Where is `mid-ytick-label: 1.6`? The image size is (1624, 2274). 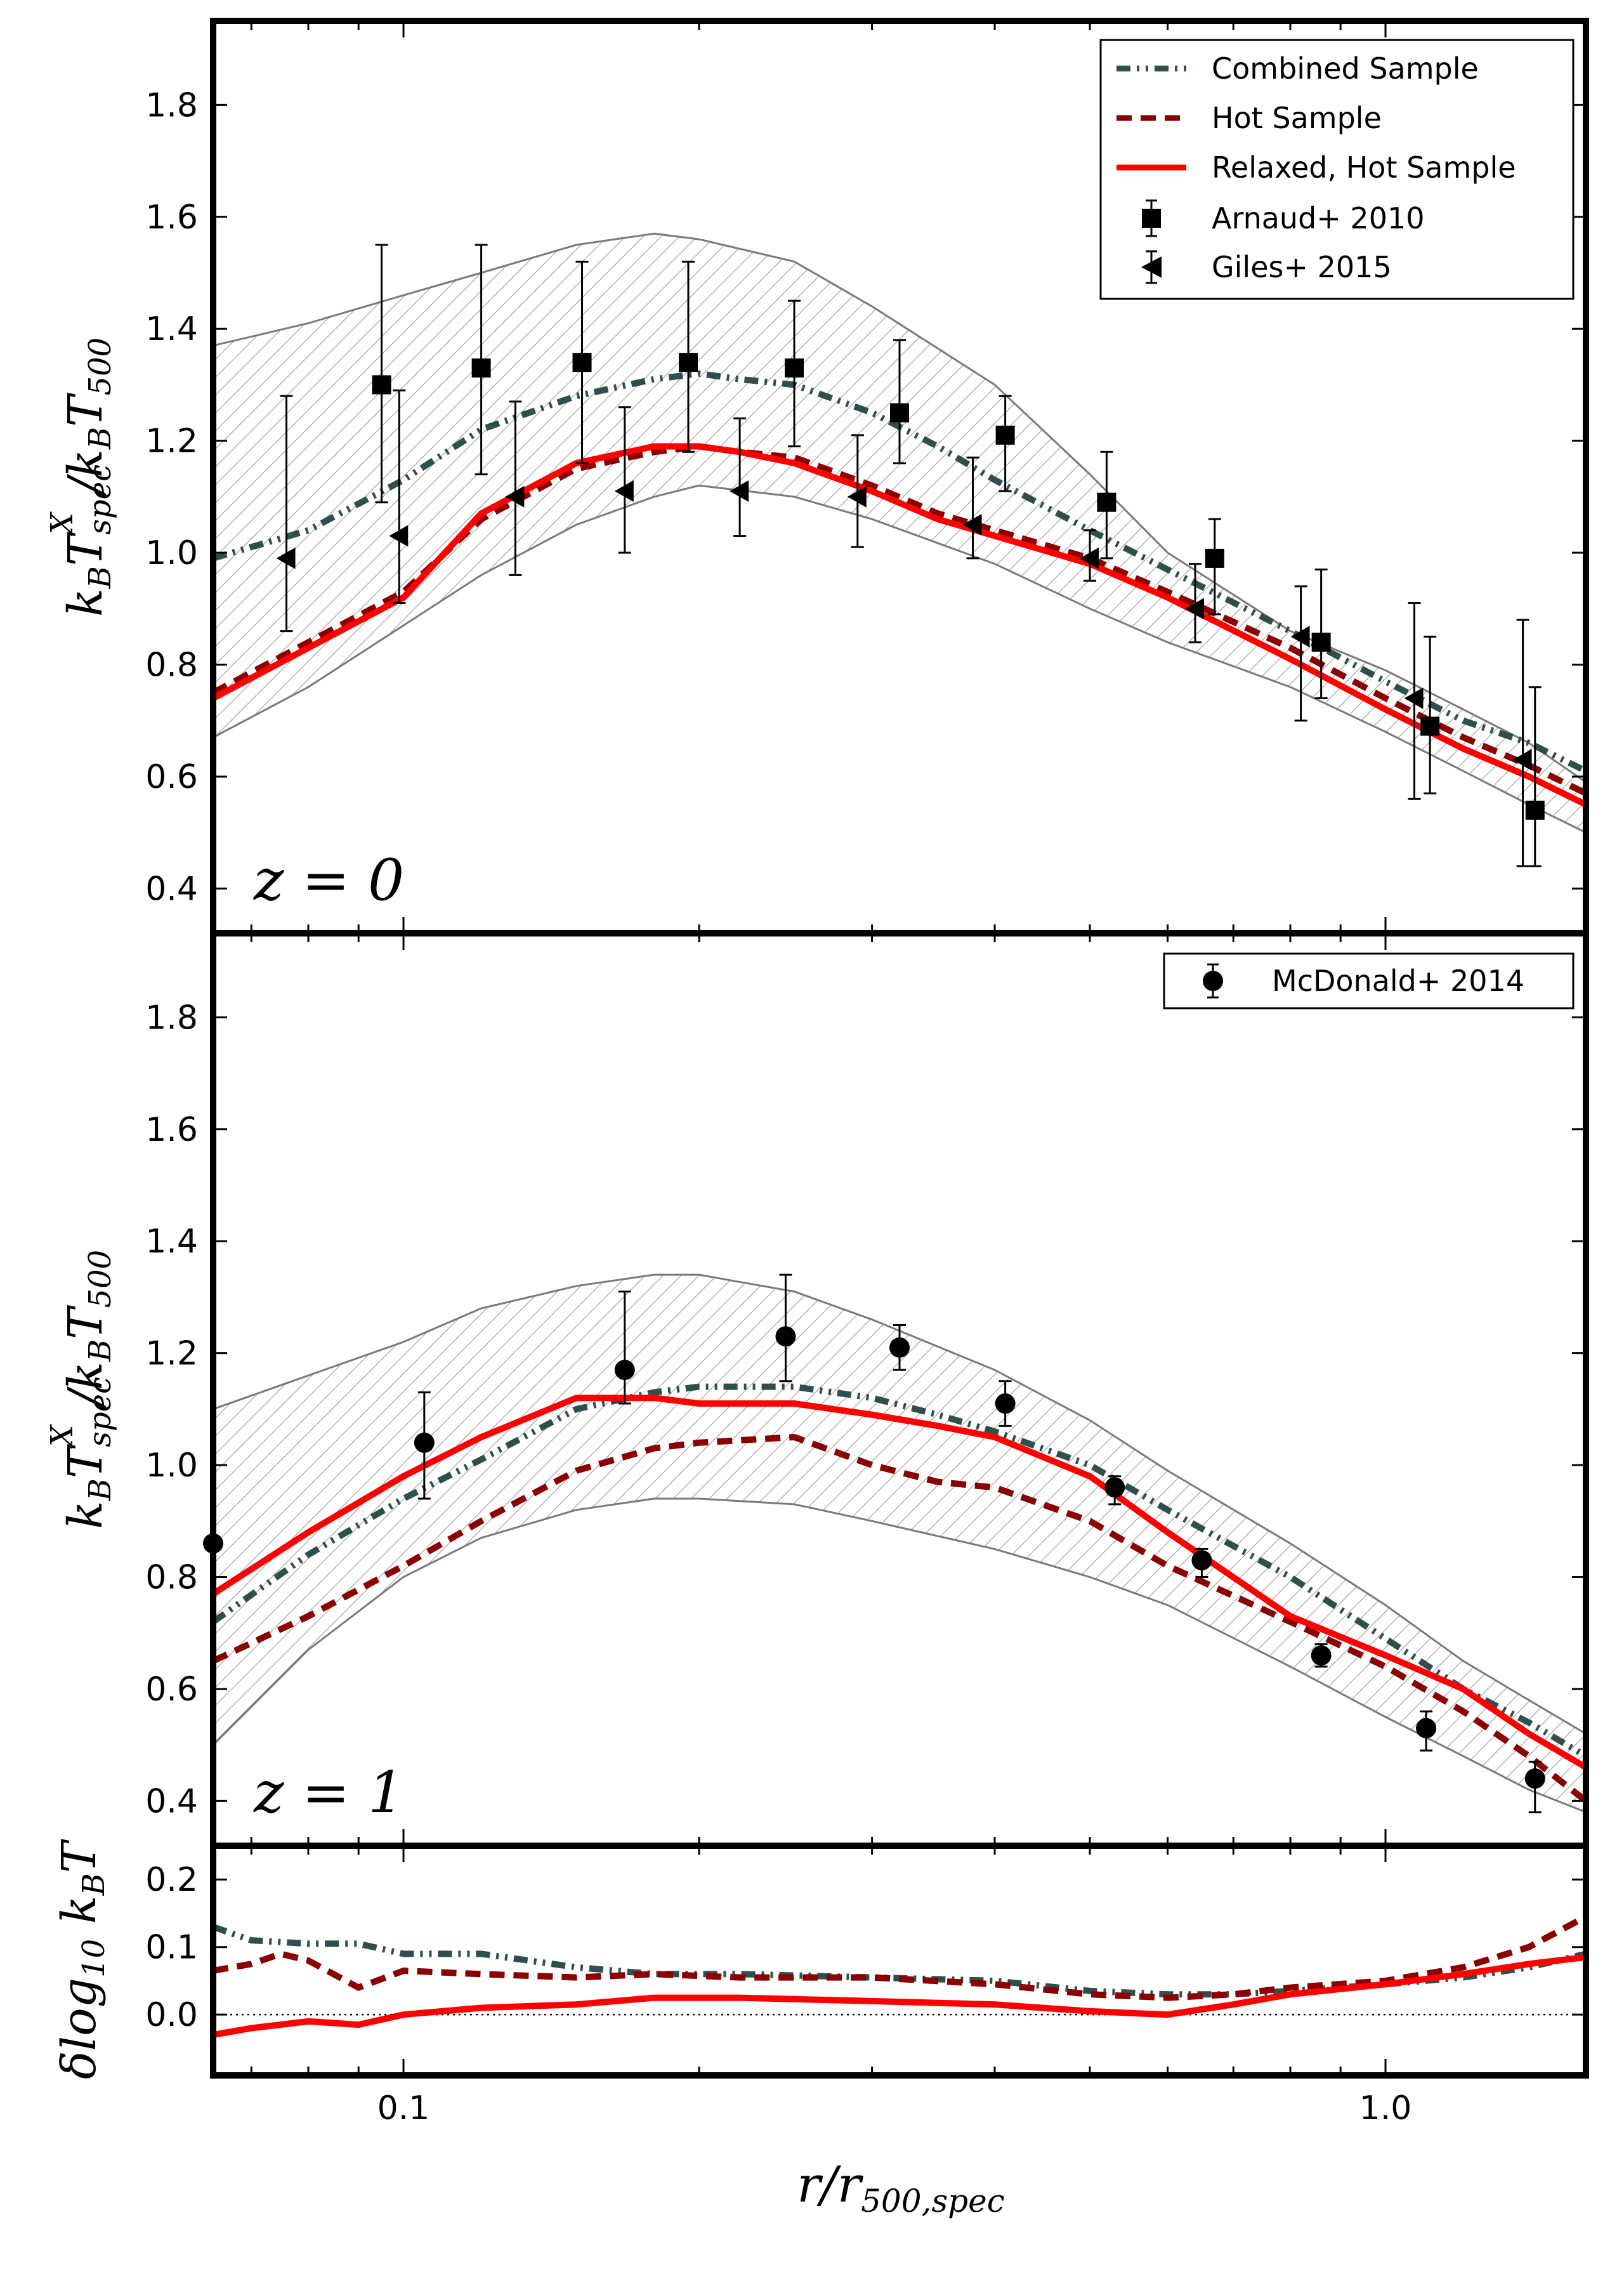 mid-ytick-label: 1.6 is located at coordinates (172, 1130).